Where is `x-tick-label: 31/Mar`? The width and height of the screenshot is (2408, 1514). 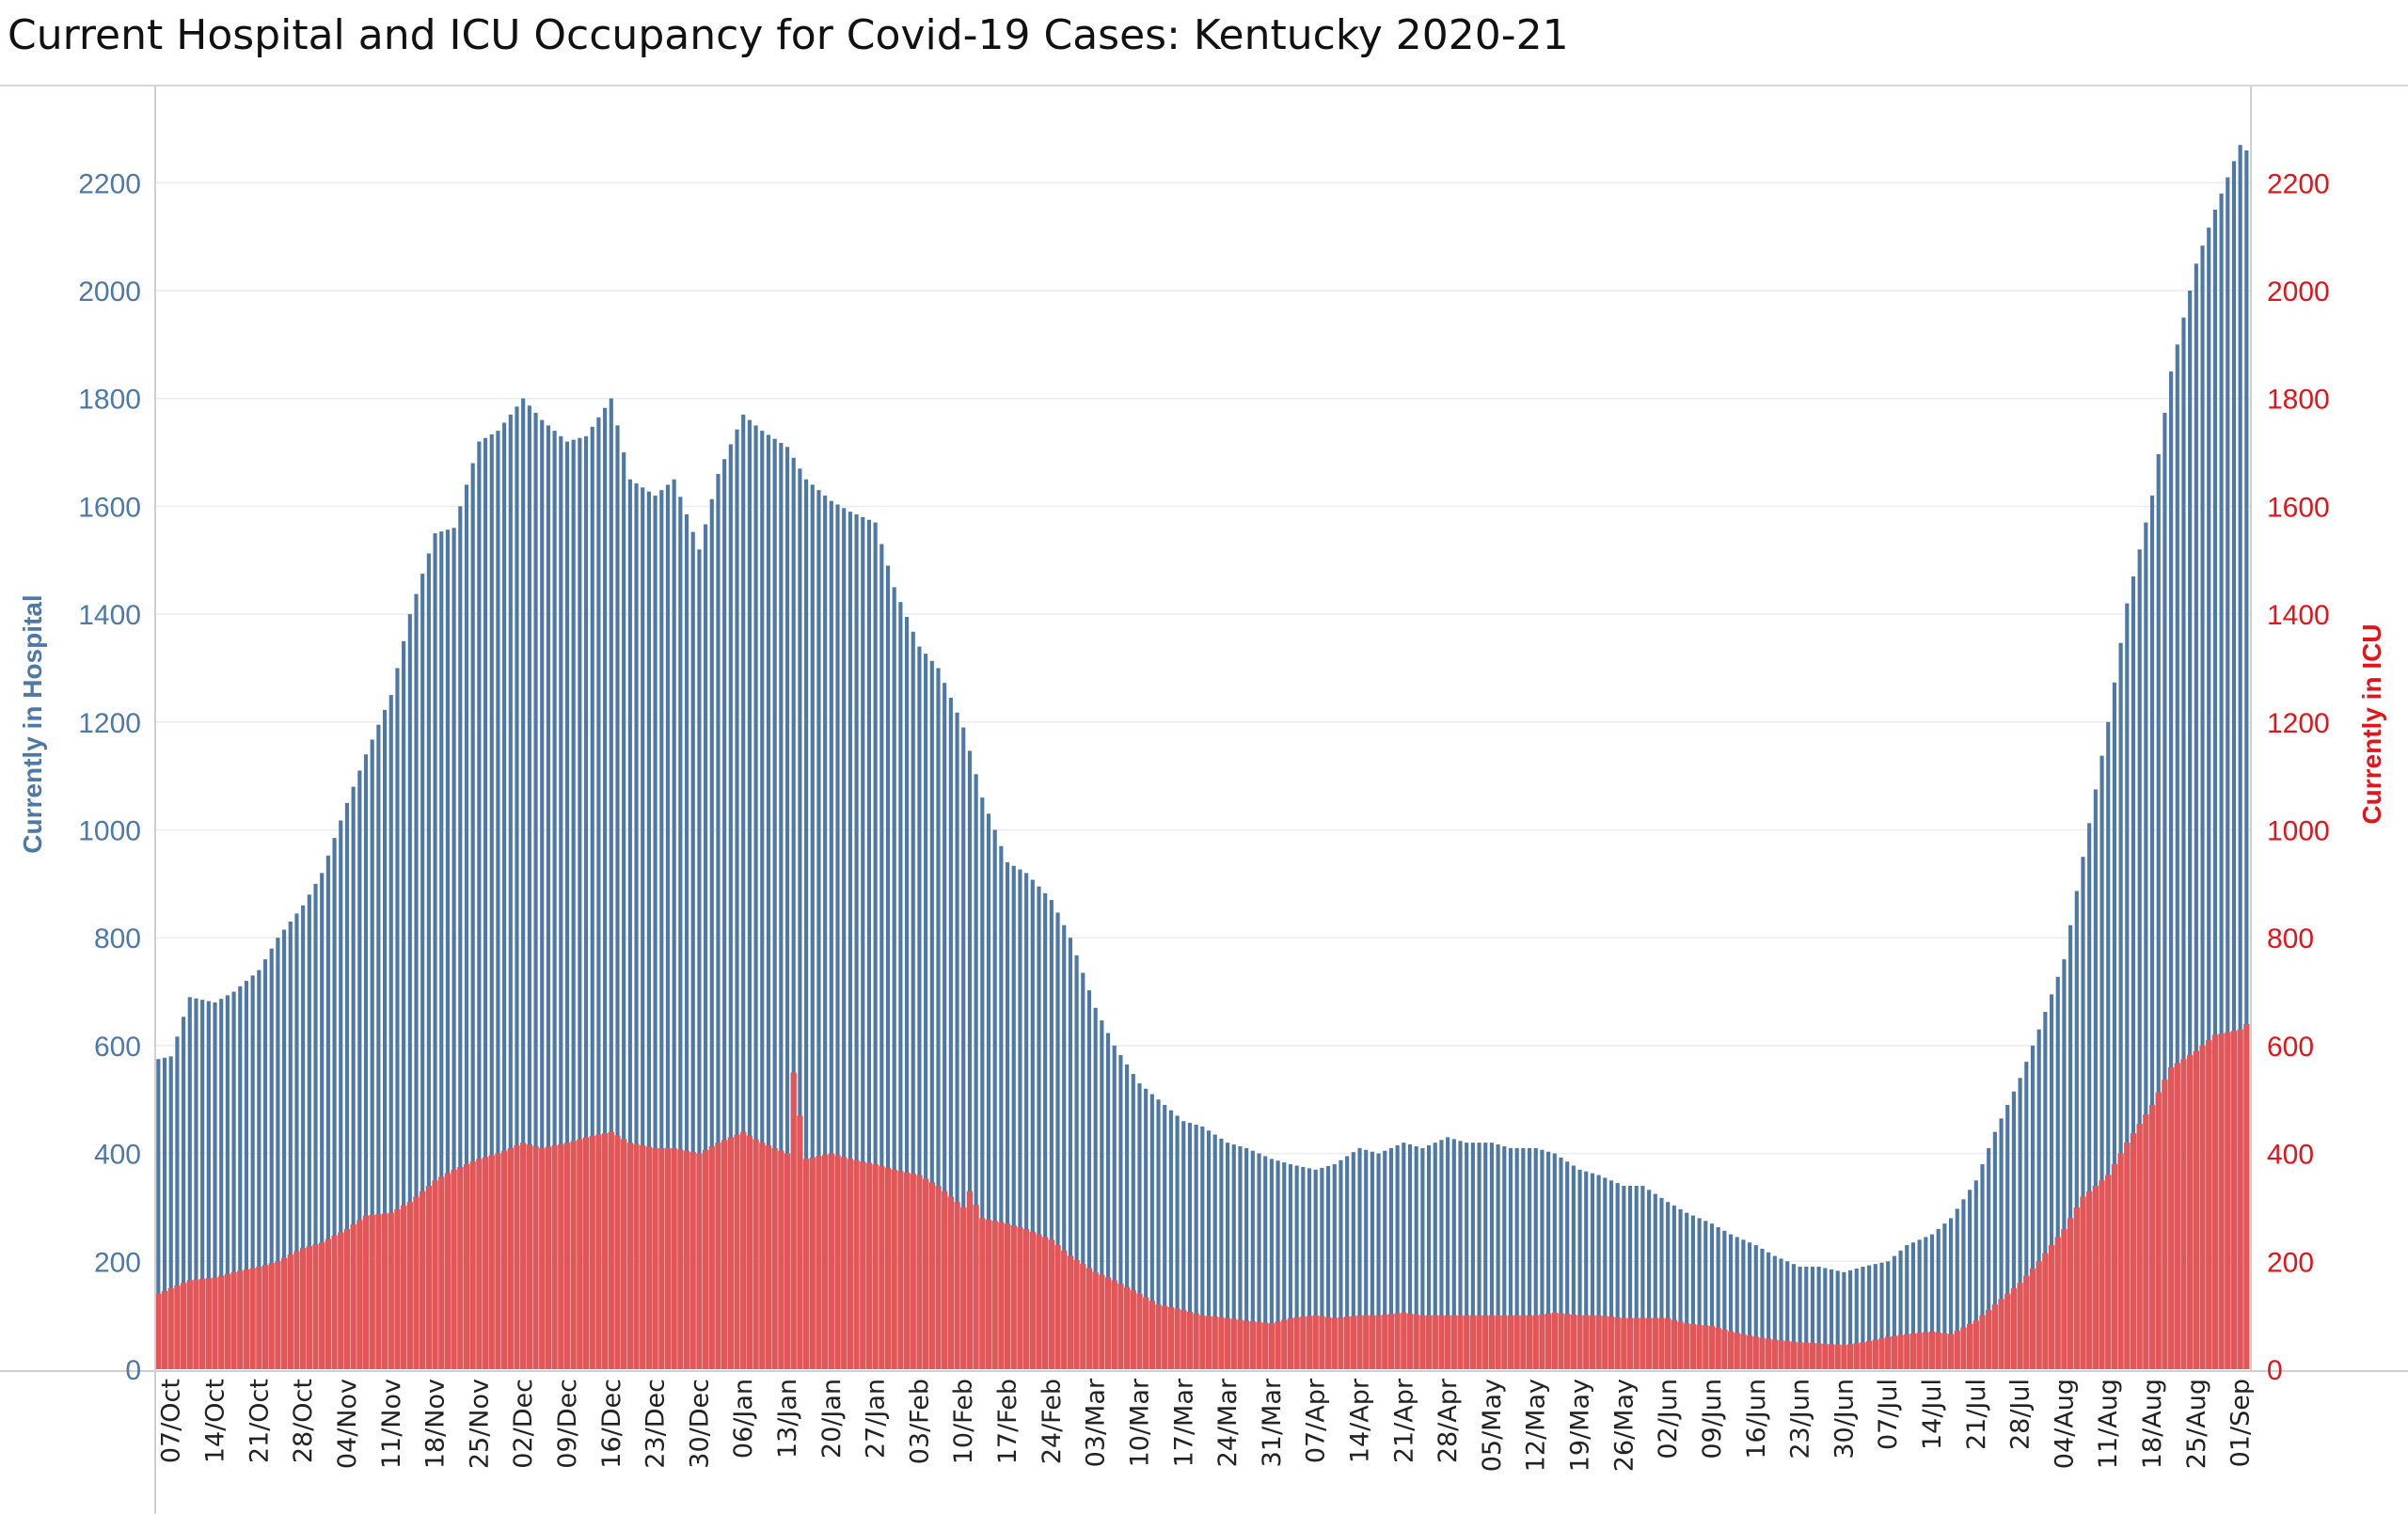 x-tick-label: 31/Mar is located at coordinates (1272, 1422).